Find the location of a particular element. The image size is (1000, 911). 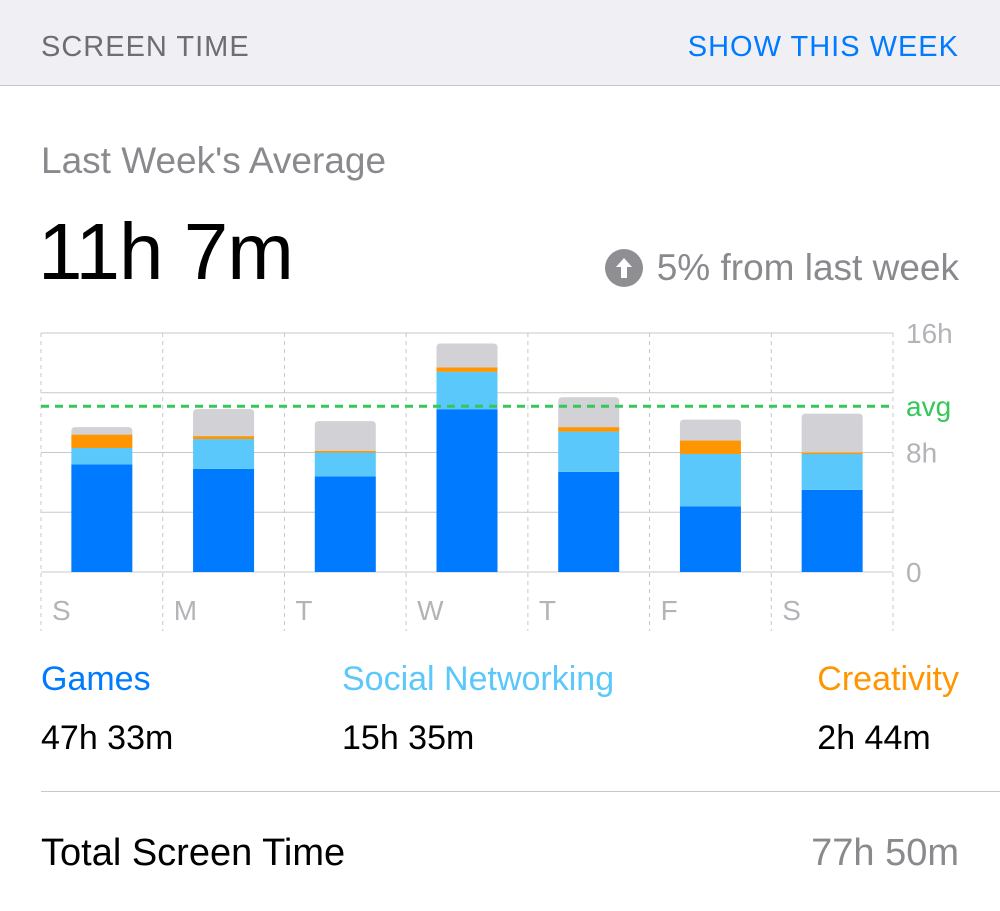

show-this-week-link: SHOW THIS WEEK is located at coordinates (823, 47).